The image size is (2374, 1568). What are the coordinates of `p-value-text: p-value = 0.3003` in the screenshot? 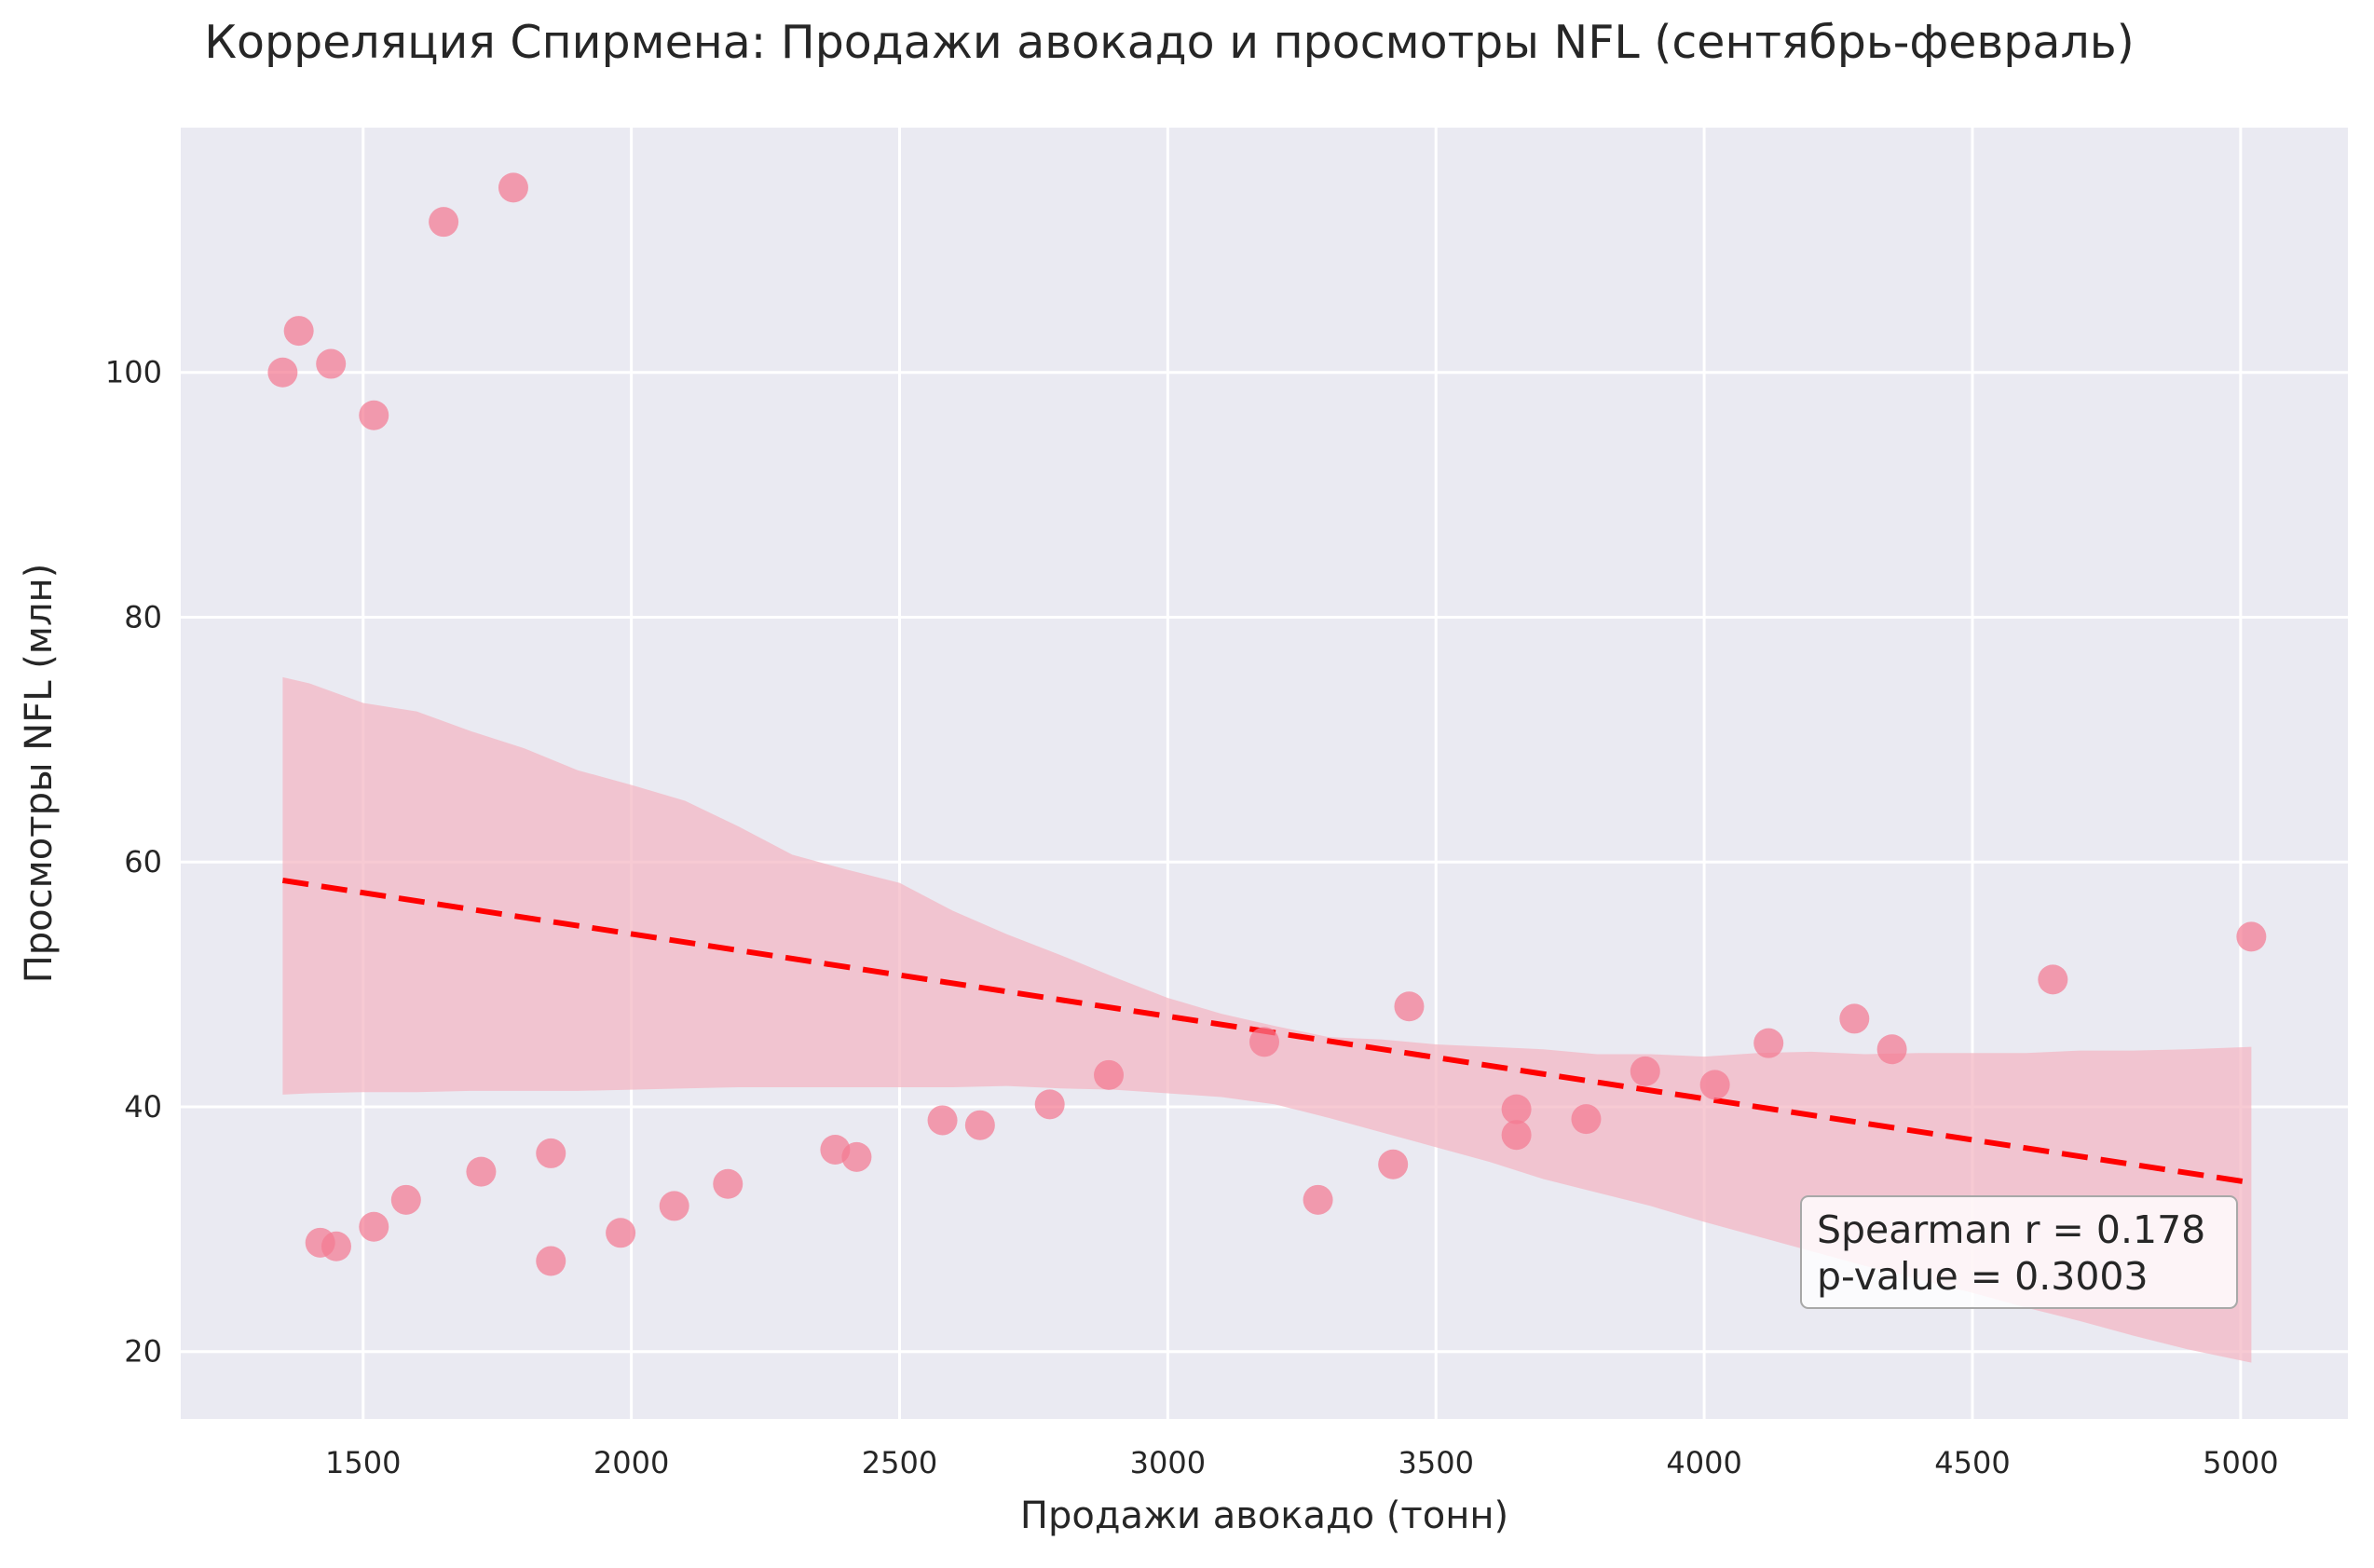 It's located at (1983, 1276).